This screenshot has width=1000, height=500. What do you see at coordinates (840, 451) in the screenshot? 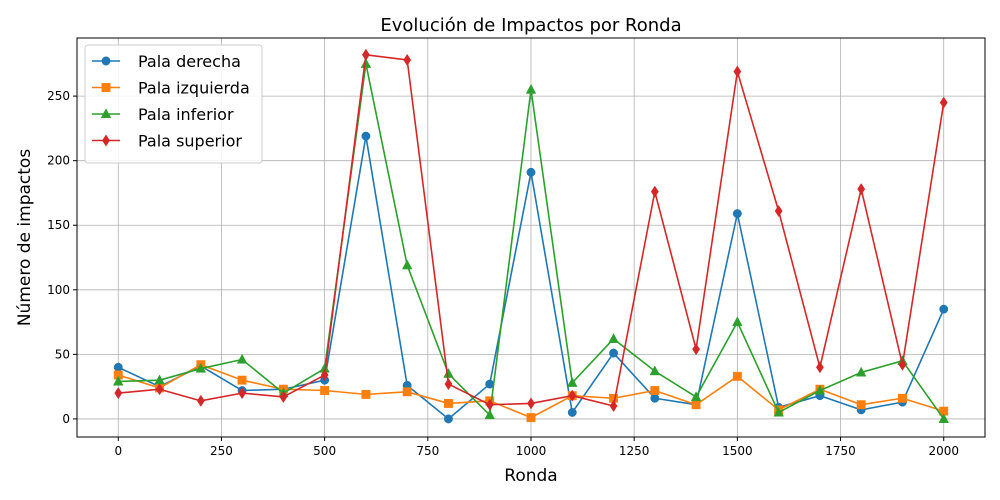
I see `x-tick-label: 1750` at bounding box center [840, 451].